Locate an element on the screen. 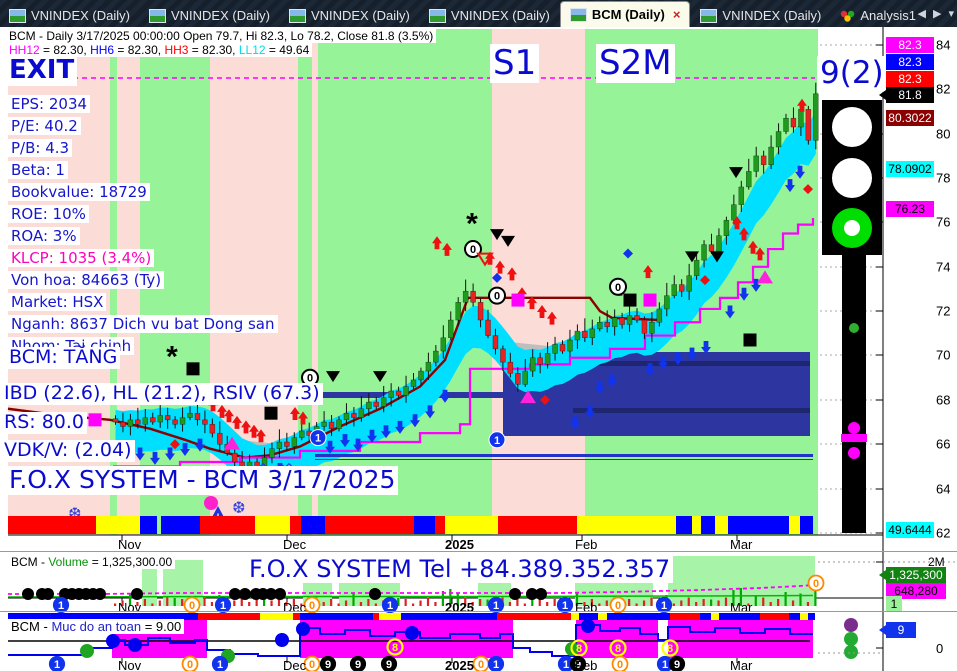 Image resolution: width=957 pixels, height=671 pixels. x-axis-label-main: Nov is located at coordinates (130, 544).